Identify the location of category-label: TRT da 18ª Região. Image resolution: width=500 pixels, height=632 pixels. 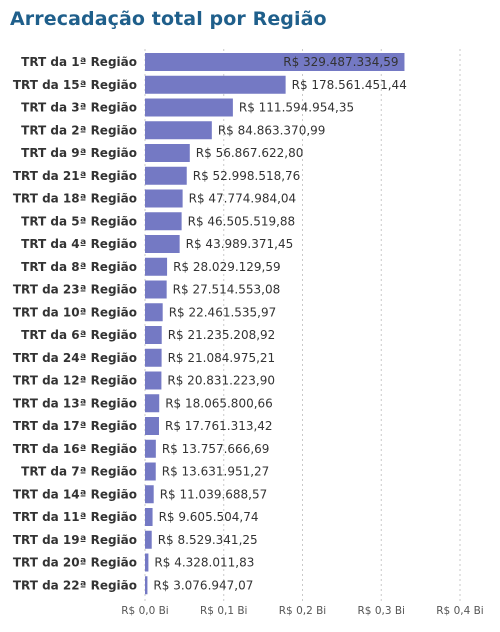
(75, 199).